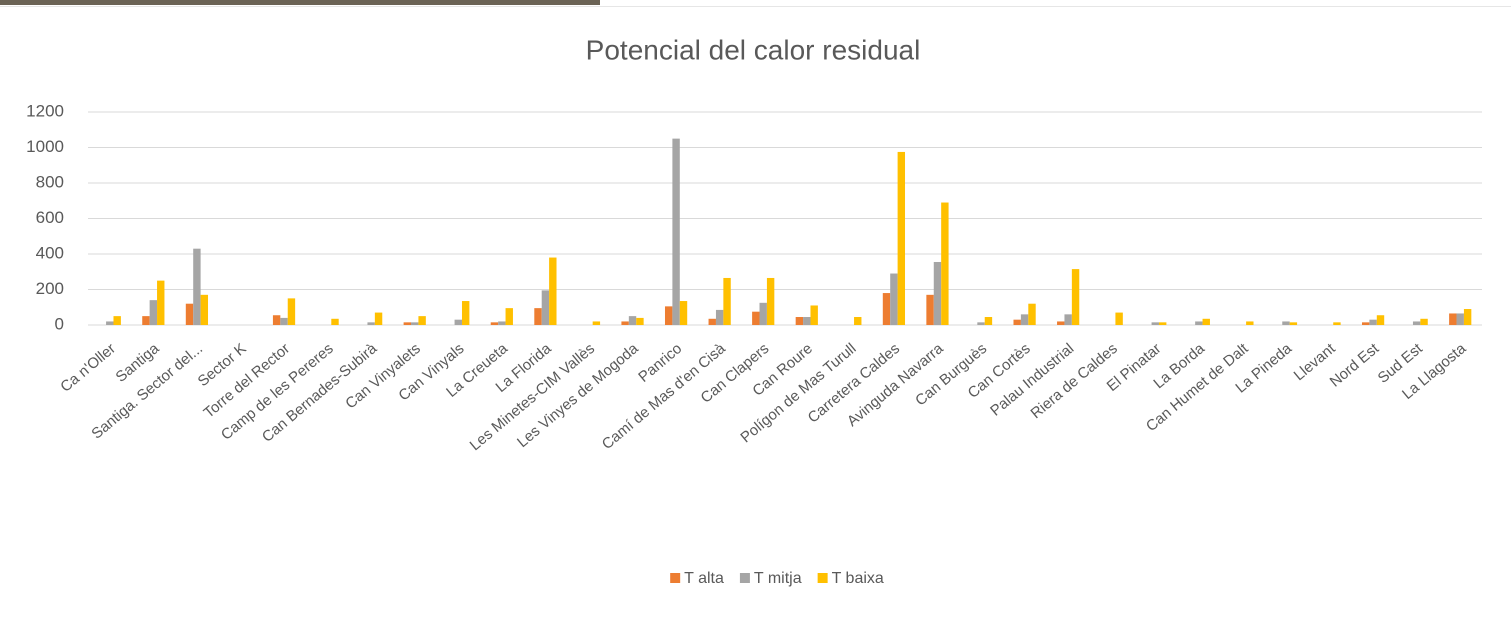 The height and width of the screenshot is (620, 1511). What do you see at coordinates (1355, 365) in the screenshot?
I see `x-tick-label: Nord Est` at bounding box center [1355, 365].